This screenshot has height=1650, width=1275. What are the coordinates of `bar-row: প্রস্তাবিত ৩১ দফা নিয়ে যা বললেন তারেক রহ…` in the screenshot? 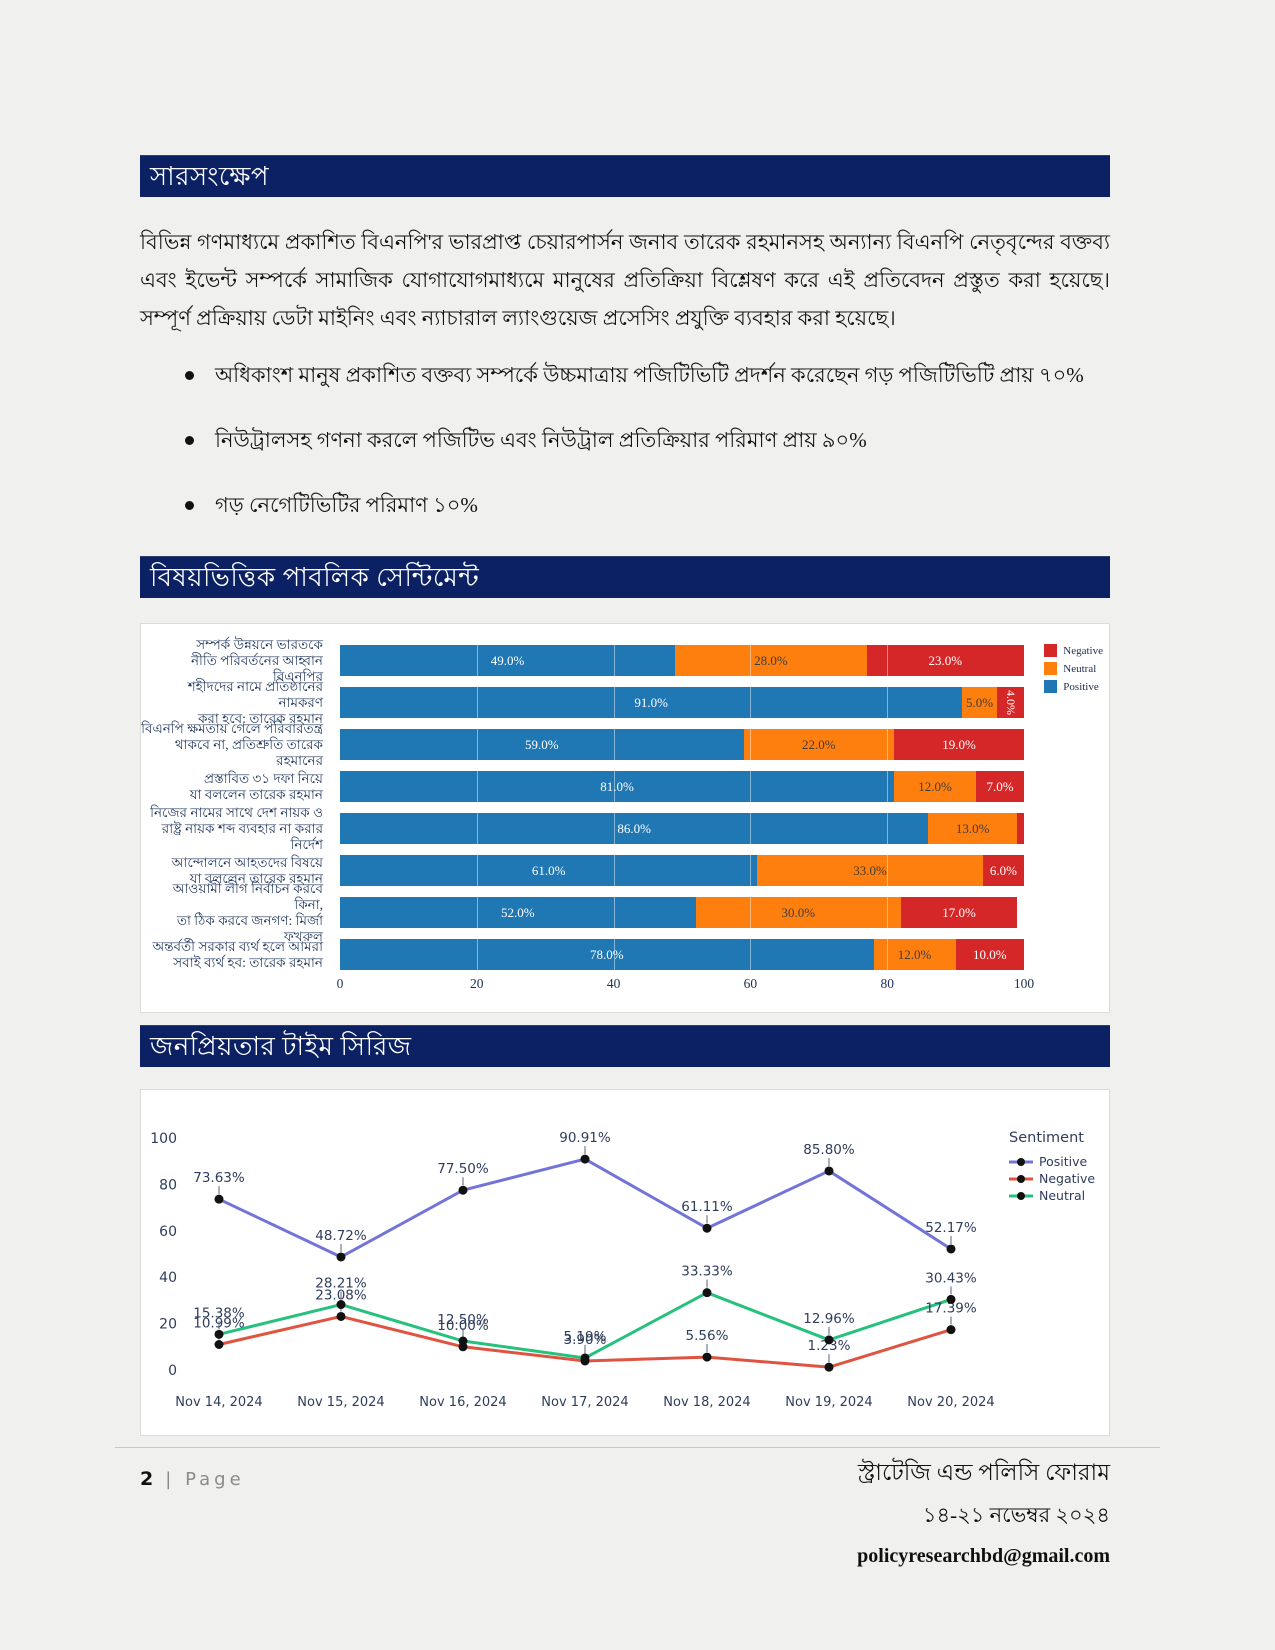 It's located at (625, 786).